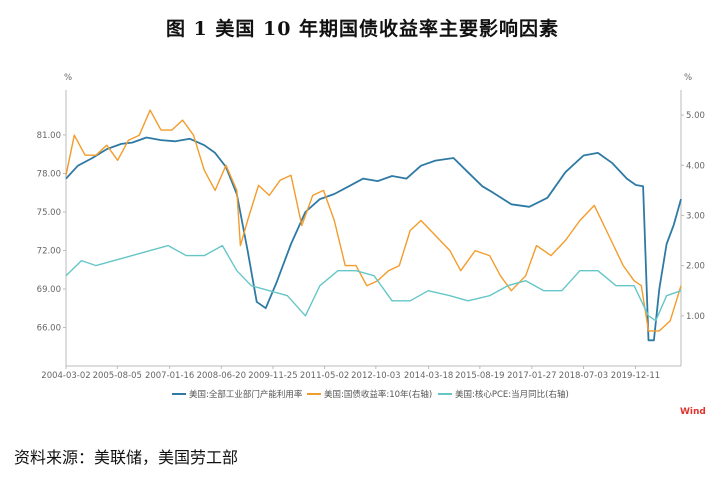 The image size is (725, 477). I want to click on left-tick-label: 75.00, so click(49, 213).